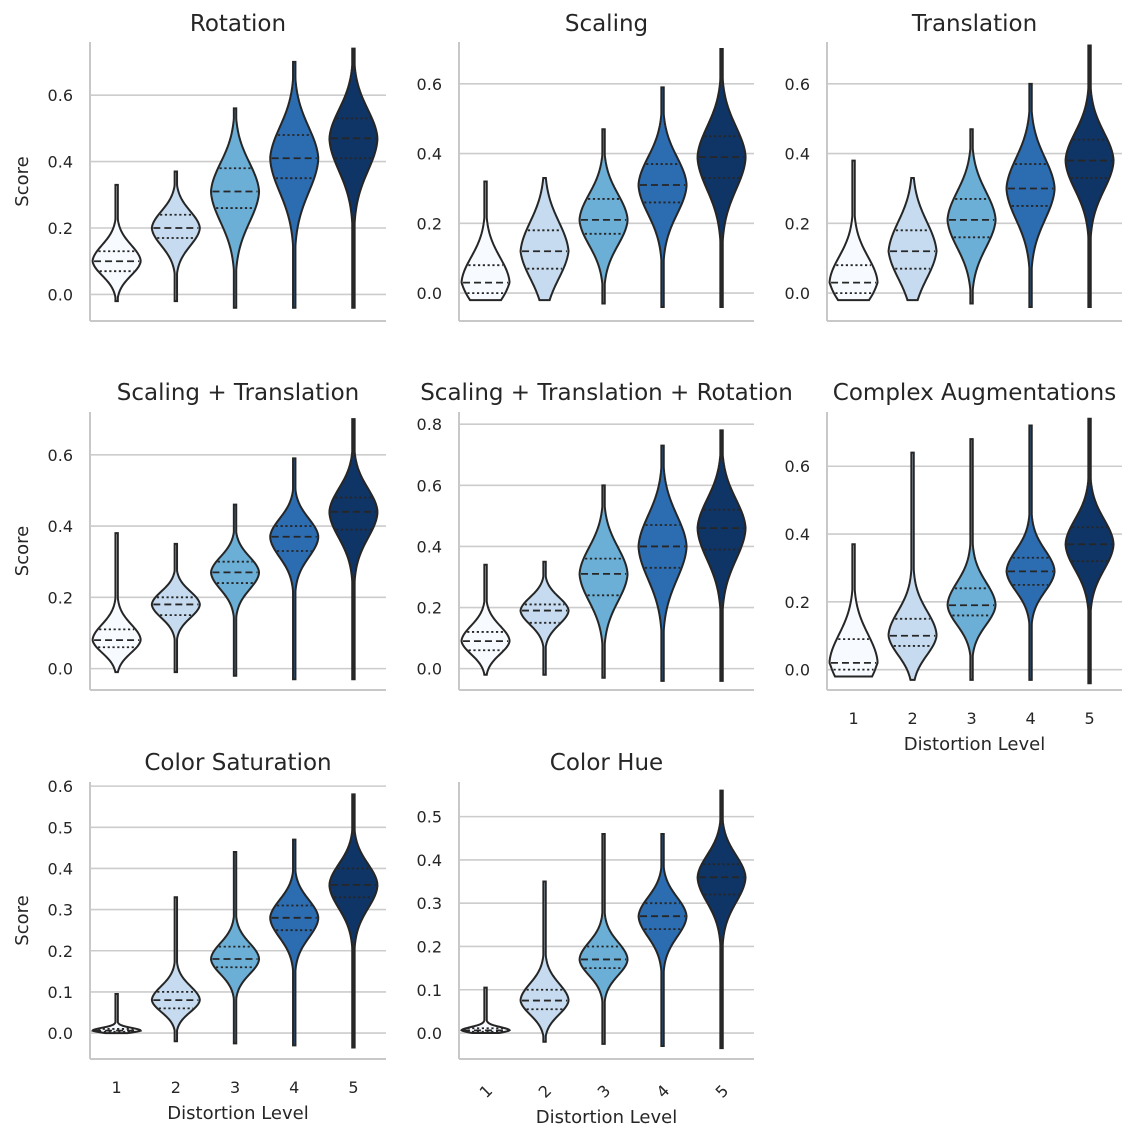 This screenshot has height=1145, width=1142. Describe the element at coordinates (237, 763) in the screenshot. I see `panel-title: Color Saturation` at that location.